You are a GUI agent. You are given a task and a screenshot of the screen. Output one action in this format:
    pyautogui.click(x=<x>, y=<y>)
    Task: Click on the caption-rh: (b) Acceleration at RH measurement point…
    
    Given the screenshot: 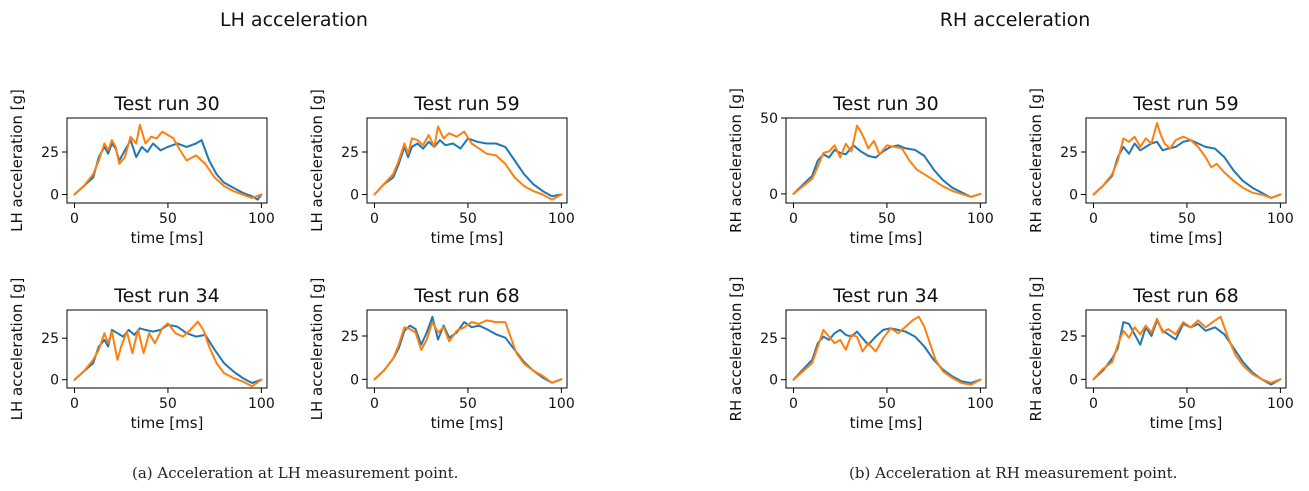 What is the action you would take?
    pyautogui.click(x=1013, y=473)
    